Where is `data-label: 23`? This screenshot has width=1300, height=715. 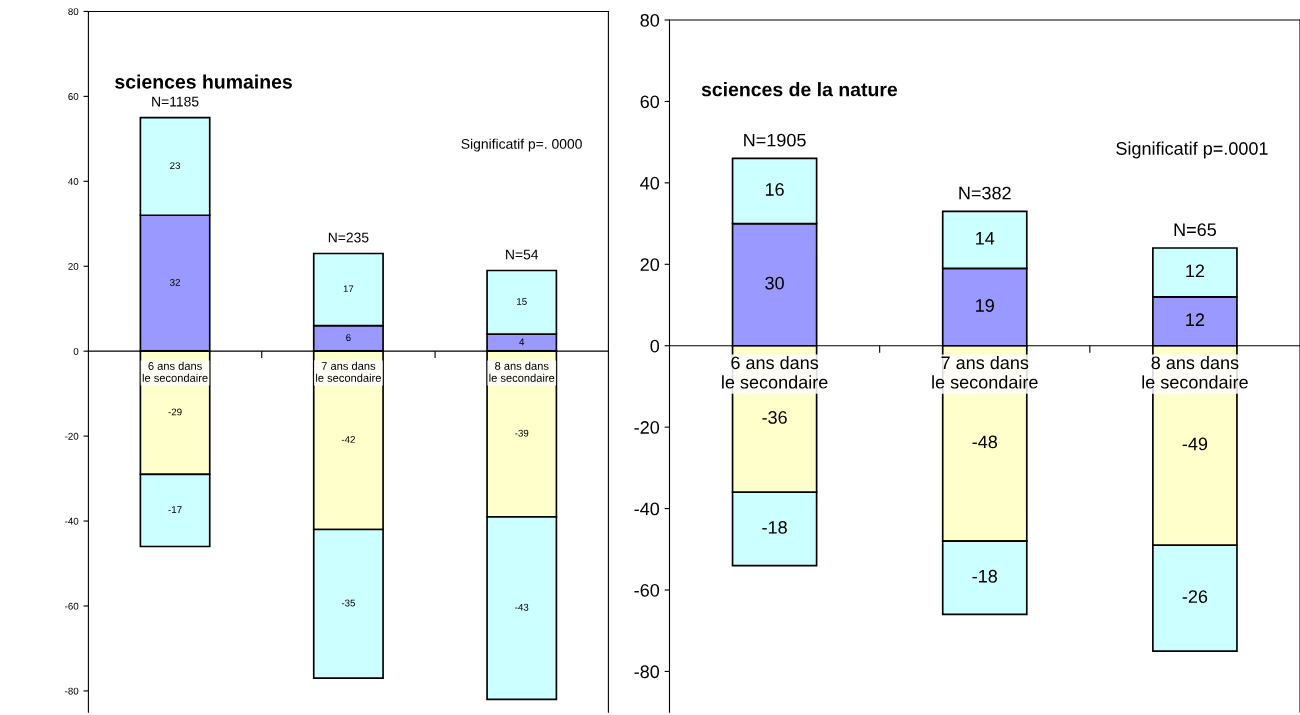
data-label: 23 is located at coordinates (175, 166).